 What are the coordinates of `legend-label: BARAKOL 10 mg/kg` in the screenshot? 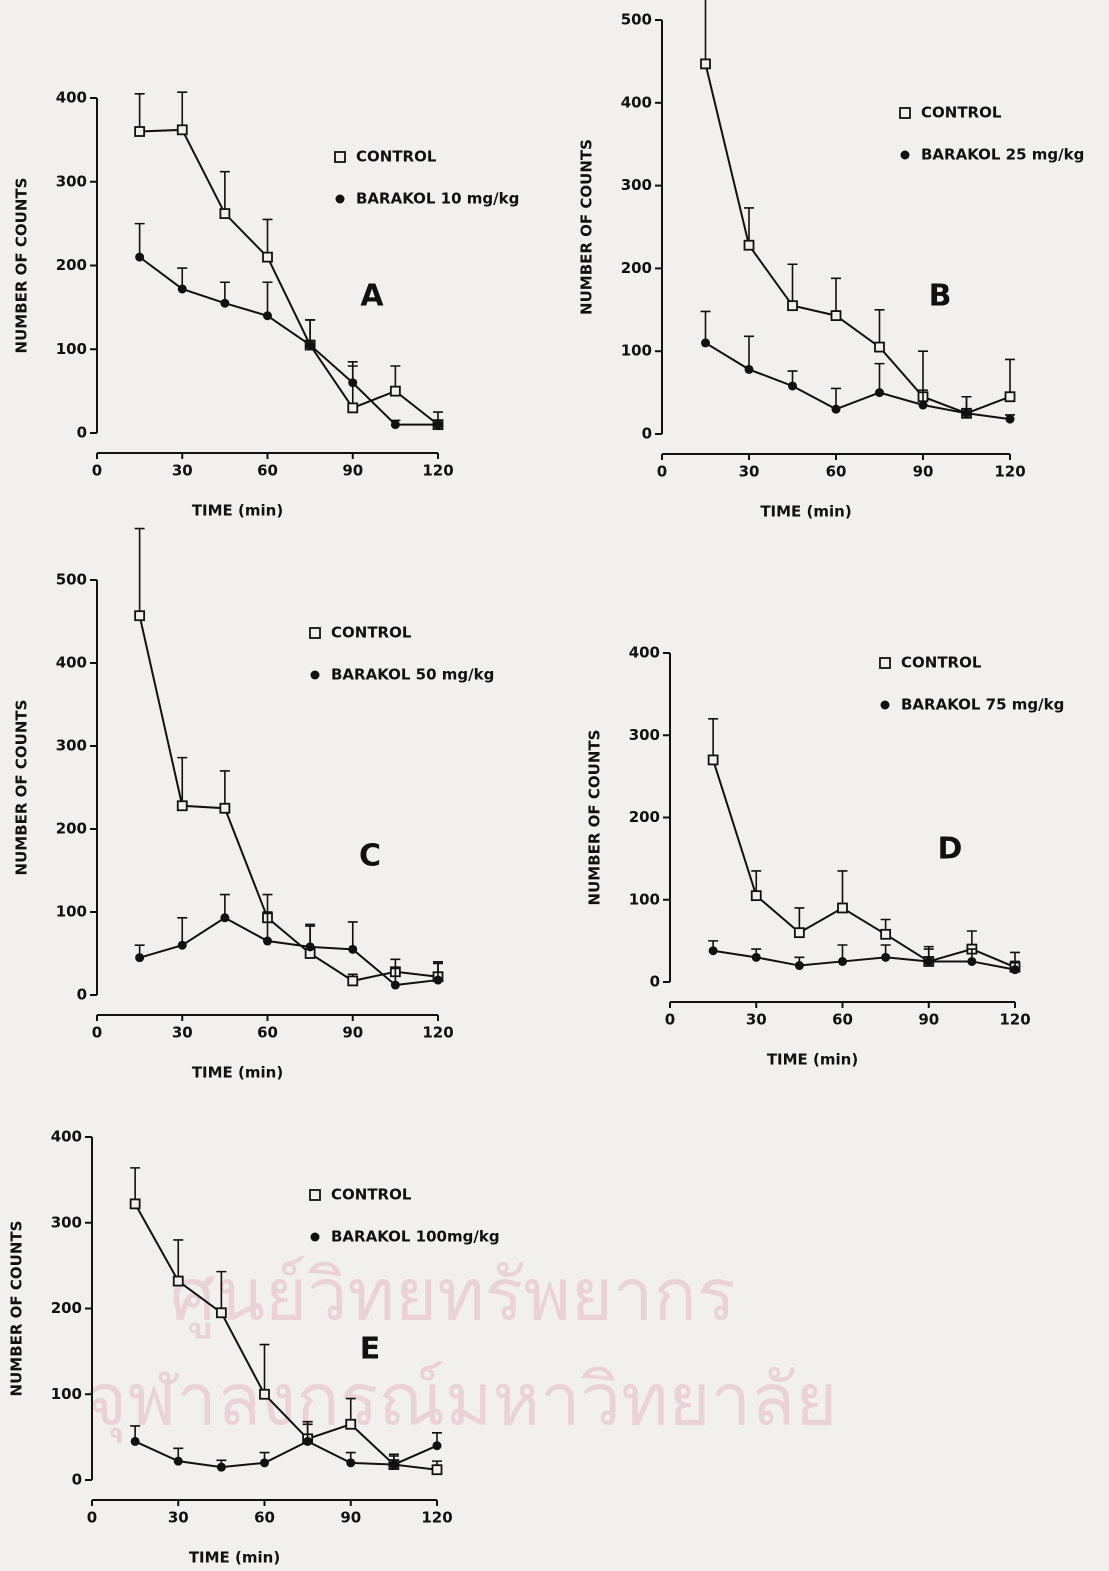 It's located at (437, 199).